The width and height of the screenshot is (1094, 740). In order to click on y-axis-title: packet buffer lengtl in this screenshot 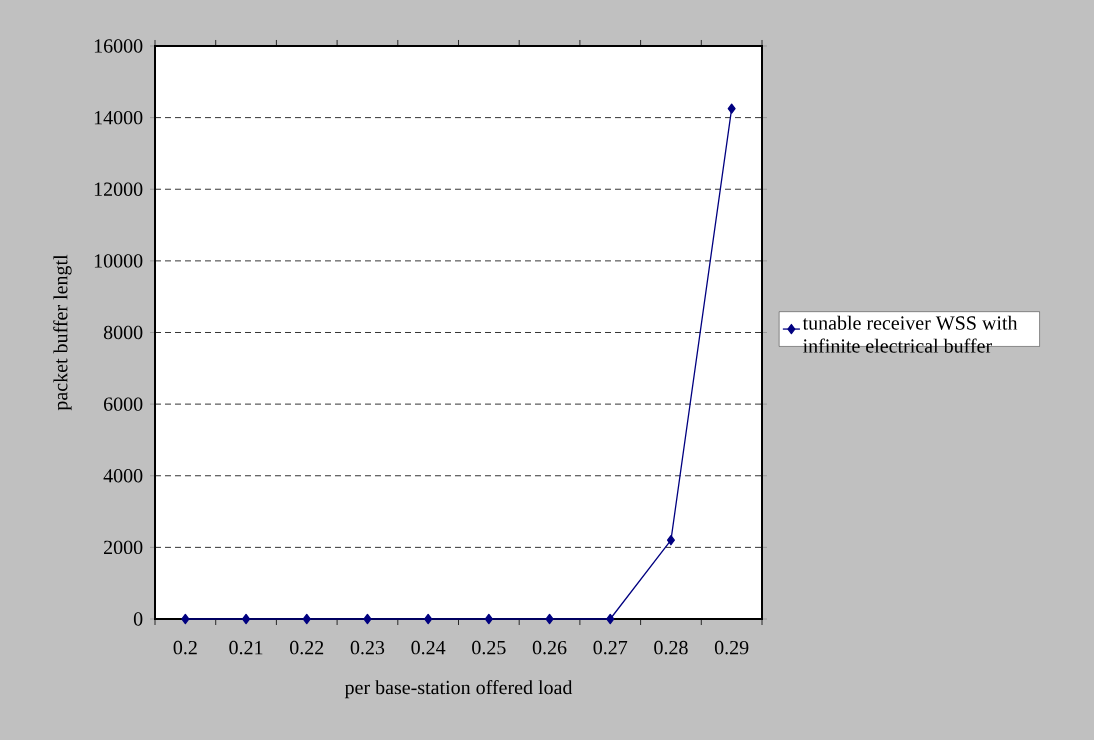, I will do `click(62, 332)`.